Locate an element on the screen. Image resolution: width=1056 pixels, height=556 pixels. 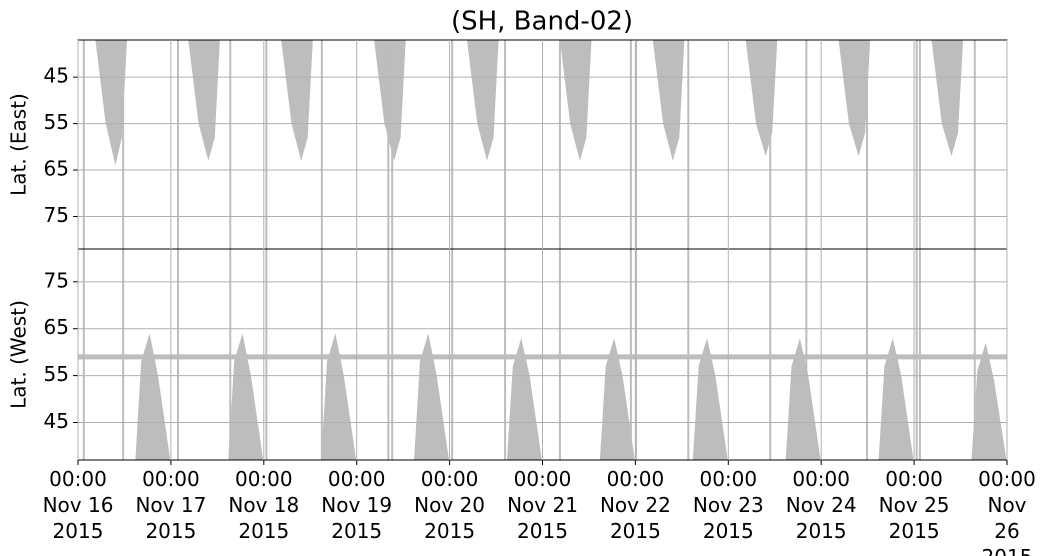
x-tick-label: 00:00 Nov 23 2015 is located at coordinates (728, 505).